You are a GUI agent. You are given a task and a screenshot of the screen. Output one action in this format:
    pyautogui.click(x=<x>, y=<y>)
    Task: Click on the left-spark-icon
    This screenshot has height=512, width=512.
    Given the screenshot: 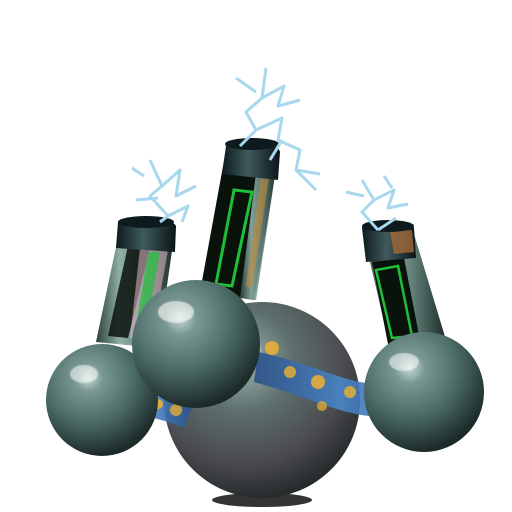 What is the action you would take?
    pyautogui.click(x=164, y=191)
    